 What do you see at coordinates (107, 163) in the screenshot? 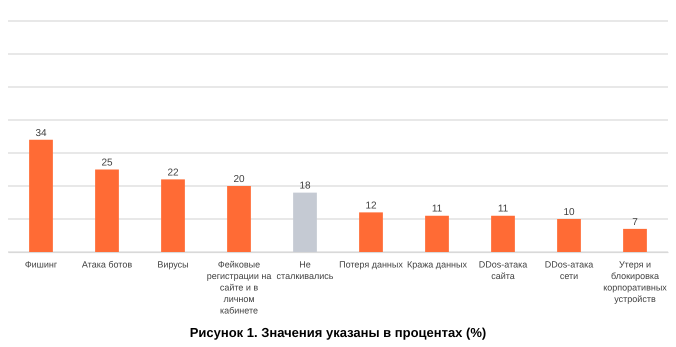
I see `data-label: 25` at bounding box center [107, 163].